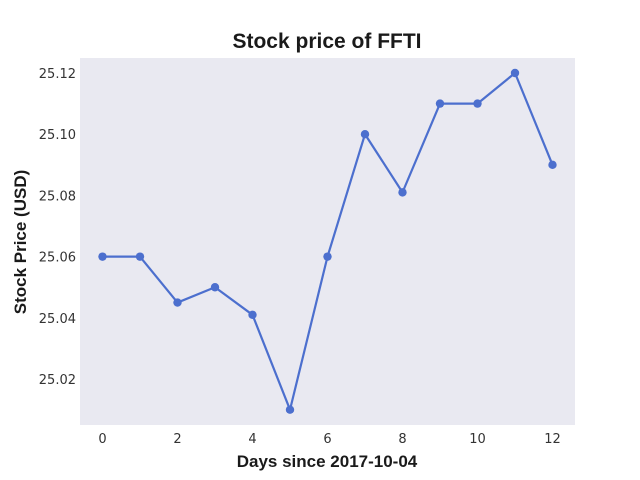 Image resolution: width=640 pixels, height=480 pixels. Describe the element at coordinates (402, 439) in the screenshot. I see `x-tick-label: 8` at that location.